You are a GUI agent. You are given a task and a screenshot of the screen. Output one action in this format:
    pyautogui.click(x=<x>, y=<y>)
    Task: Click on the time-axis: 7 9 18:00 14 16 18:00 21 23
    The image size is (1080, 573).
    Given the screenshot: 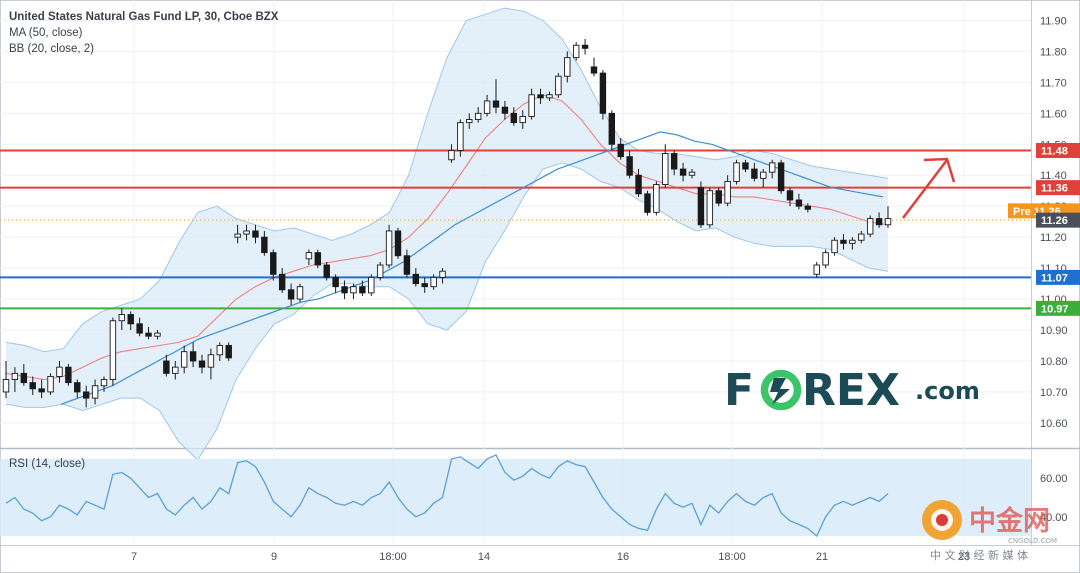 What is the action you would take?
    pyautogui.click(x=550, y=557)
    